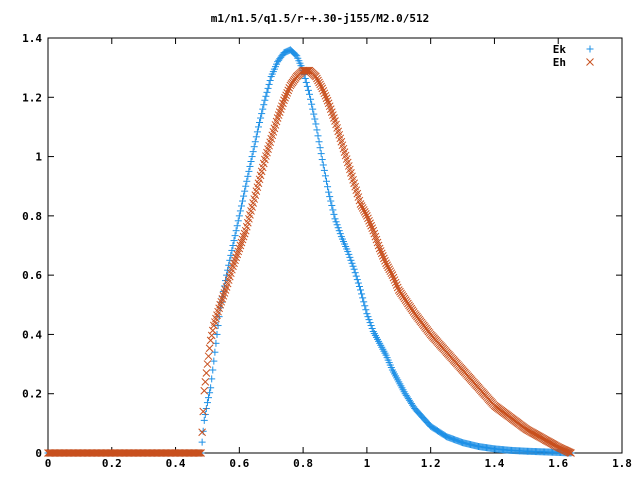 The width and height of the screenshot is (640, 480). I want to click on x-tick-label: 0.4, so click(176, 463).